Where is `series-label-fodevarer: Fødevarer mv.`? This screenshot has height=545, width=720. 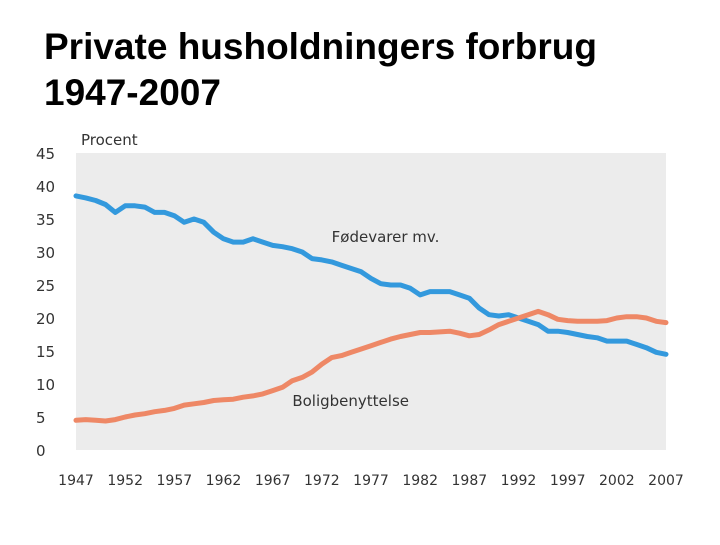 series-label-fodevarer: Fødevarer mv. is located at coordinates (386, 237).